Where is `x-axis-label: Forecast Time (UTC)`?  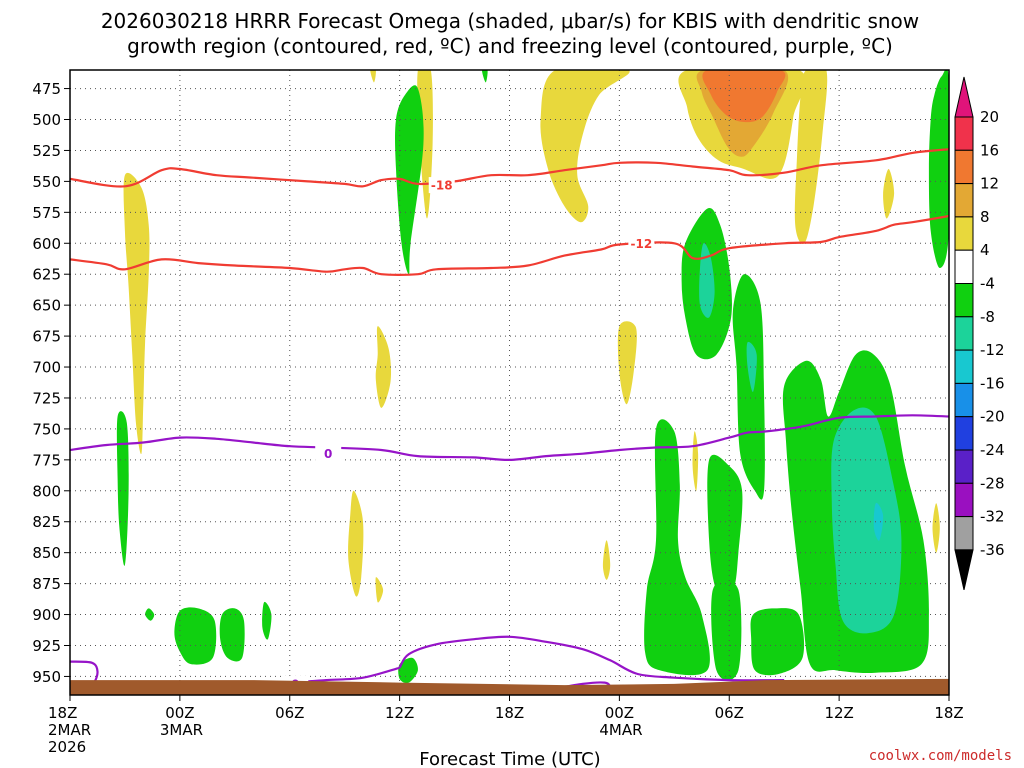 x-axis-label: Forecast Time (UTC) is located at coordinates (509, 758).